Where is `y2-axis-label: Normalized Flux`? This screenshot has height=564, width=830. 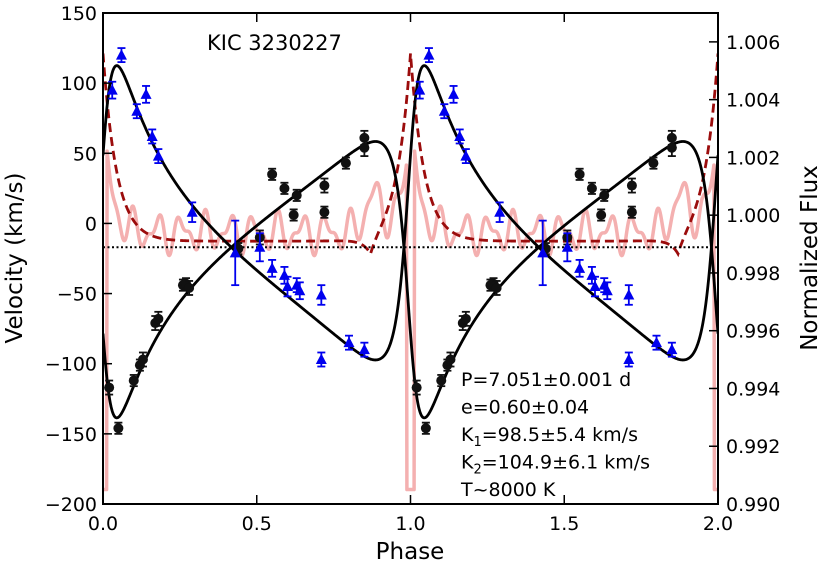
y2-axis-label: Normalized Flux is located at coordinates (810, 258).